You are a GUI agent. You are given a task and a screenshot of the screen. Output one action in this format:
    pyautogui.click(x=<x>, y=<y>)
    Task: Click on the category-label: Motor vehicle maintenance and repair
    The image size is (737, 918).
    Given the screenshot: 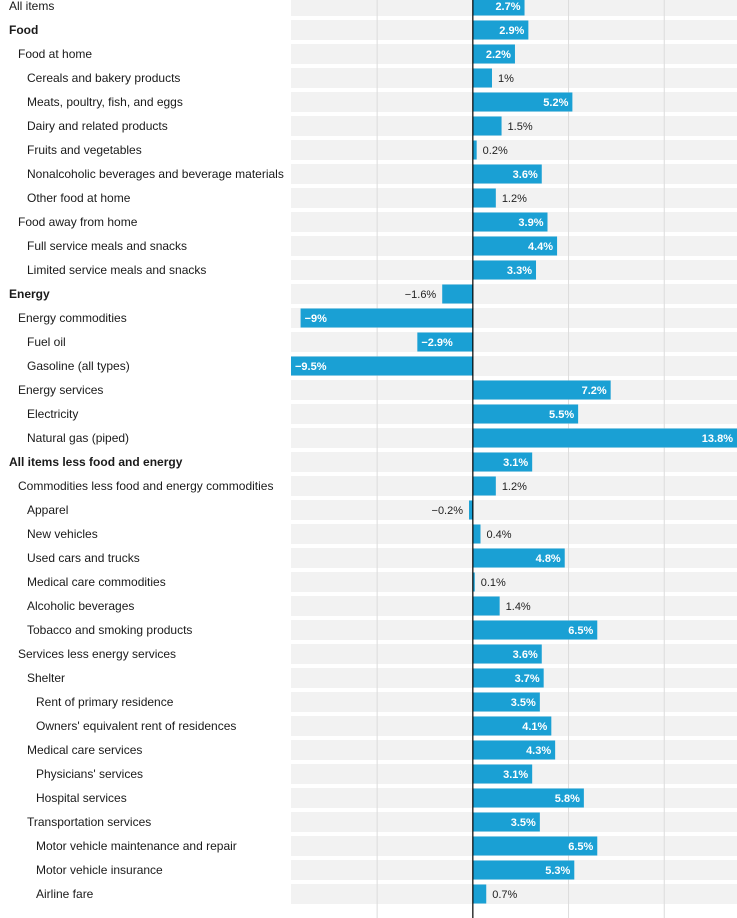 What is the action you would take?
    pyautogui.click(x=136, y=846)
    